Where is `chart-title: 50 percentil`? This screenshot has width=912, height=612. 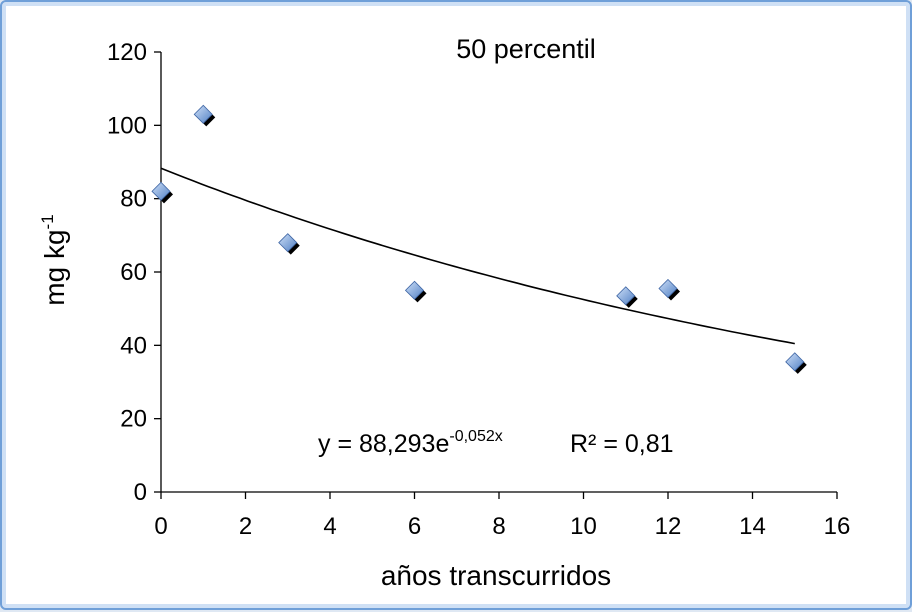
chart-title: 50 percentil is located at coordinates (526, 49).